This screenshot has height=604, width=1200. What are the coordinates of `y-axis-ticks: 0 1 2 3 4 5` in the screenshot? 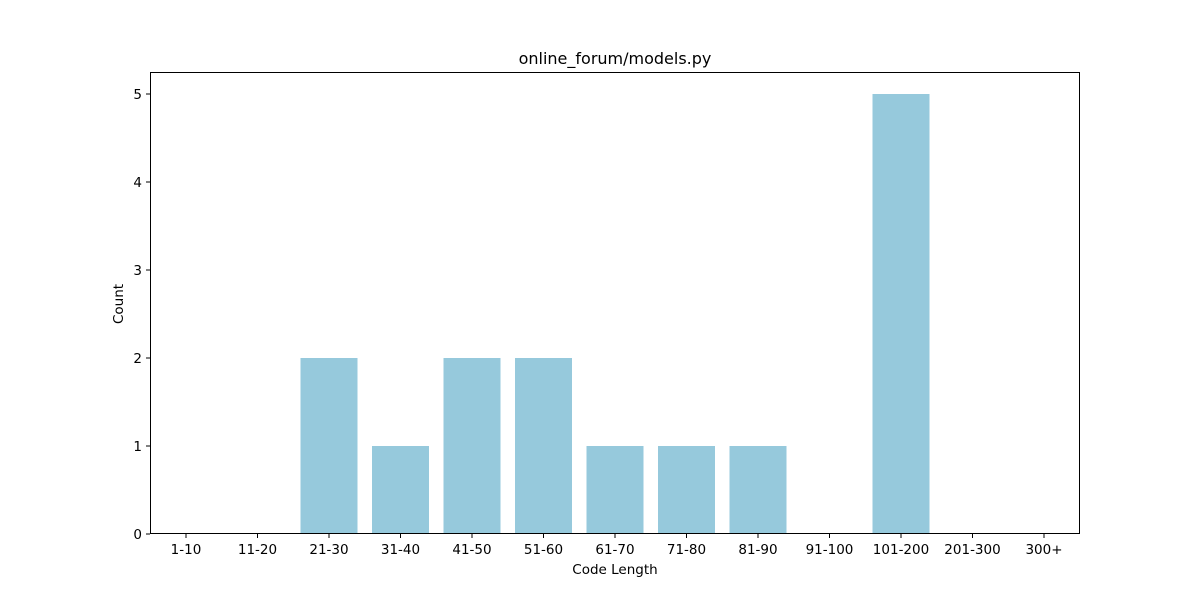 It's located at (141, 315).